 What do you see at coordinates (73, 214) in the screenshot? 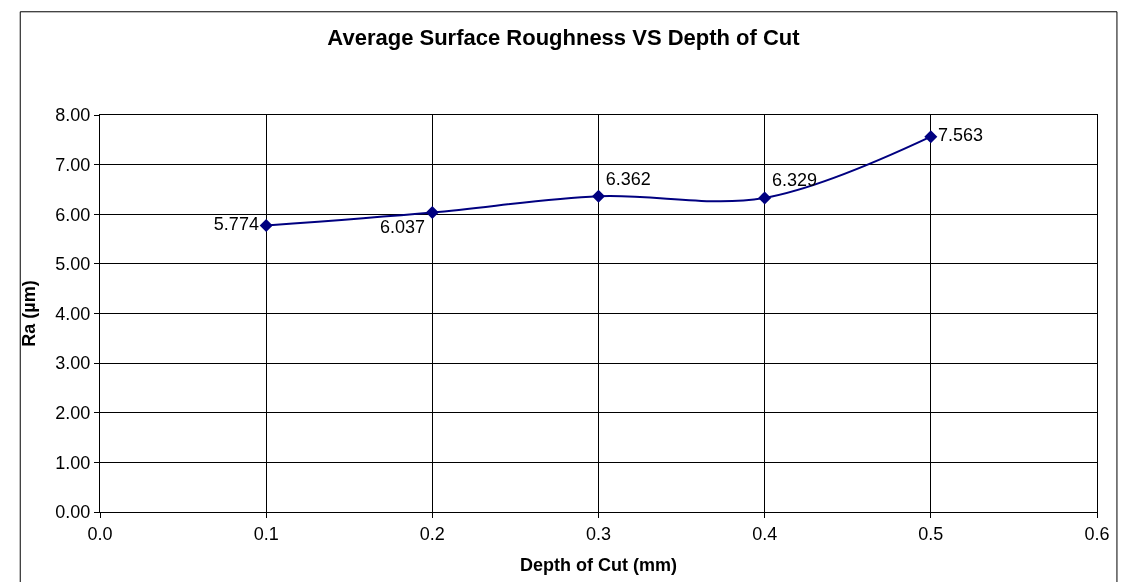
I see `y-tick-label: 6.00` at bounding box center [73, 214].